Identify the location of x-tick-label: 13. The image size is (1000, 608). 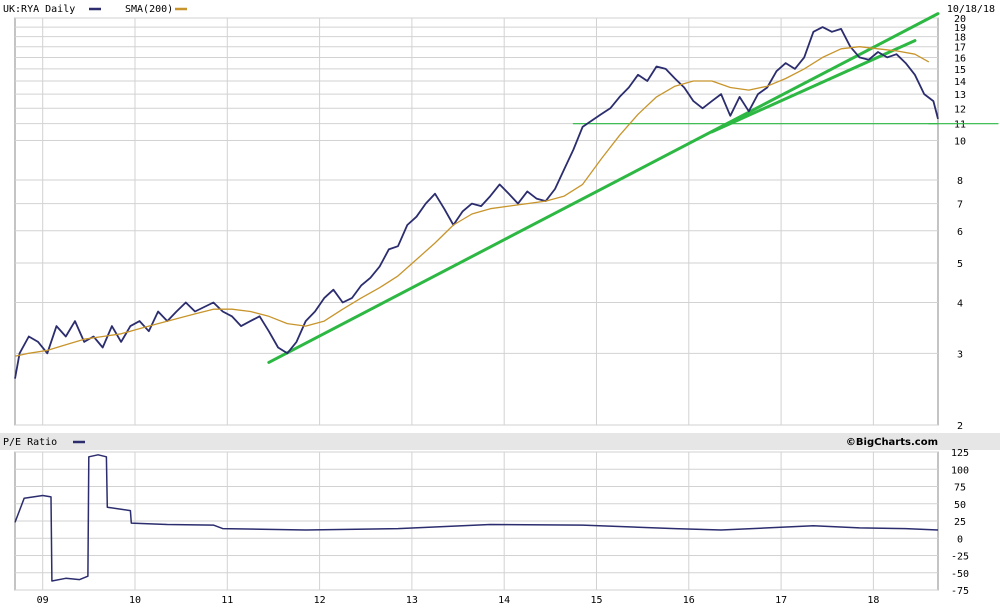
(412, 600).